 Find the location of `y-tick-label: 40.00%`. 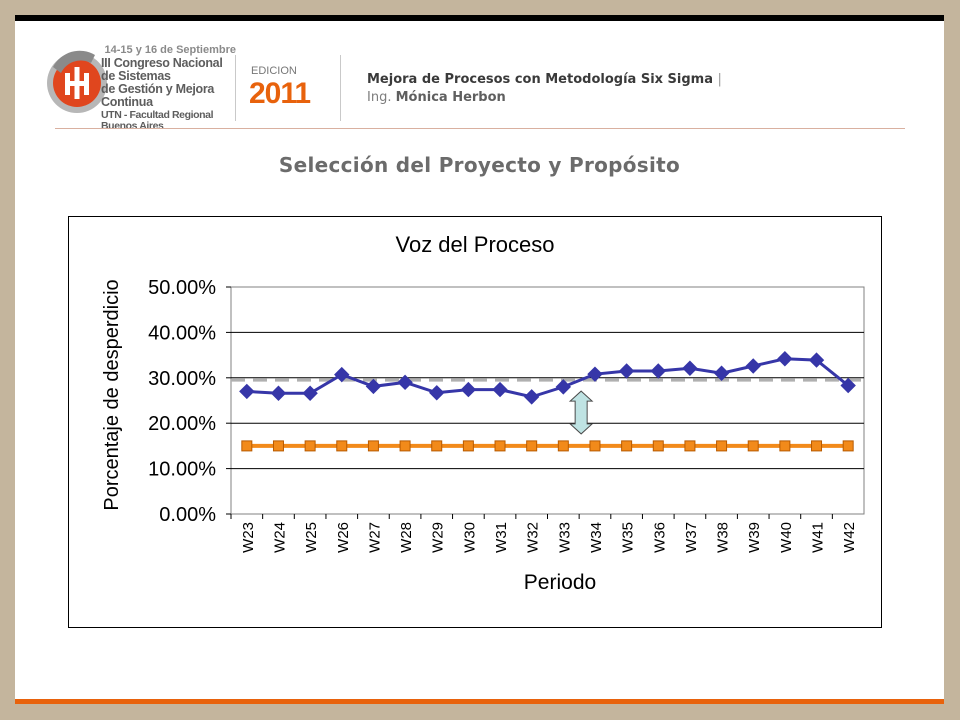

y-tick-label: 40.00% is located at coordinates (182, 333).